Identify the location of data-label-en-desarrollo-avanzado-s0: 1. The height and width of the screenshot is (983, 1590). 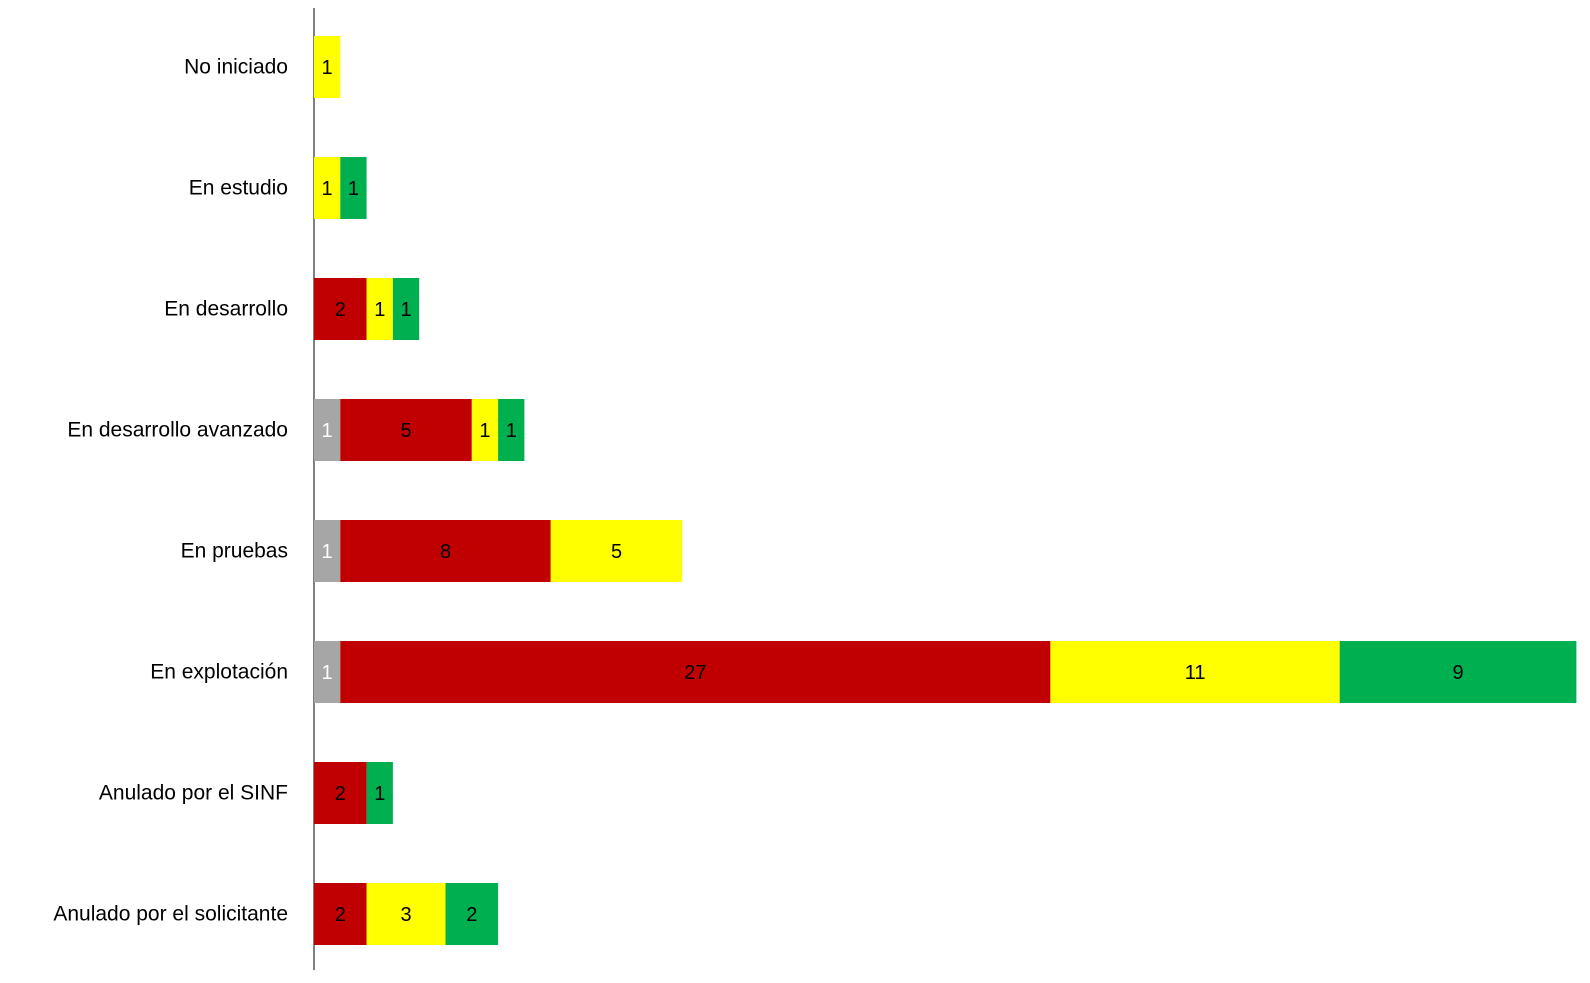
(327, 431).